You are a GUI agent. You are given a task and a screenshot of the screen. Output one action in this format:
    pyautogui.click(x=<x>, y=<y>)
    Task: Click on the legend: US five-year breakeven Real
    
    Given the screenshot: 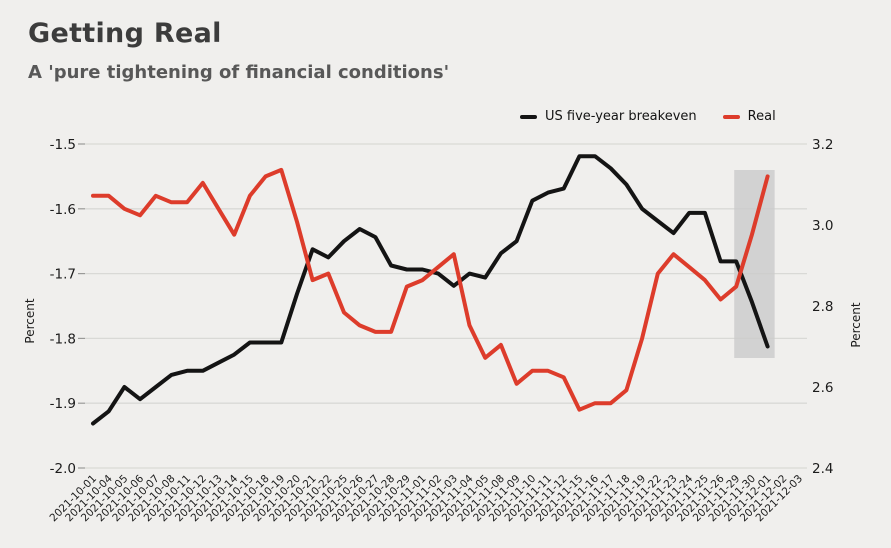 What is the action you would take?
    pyautogui.click(x=648, y=116)
    